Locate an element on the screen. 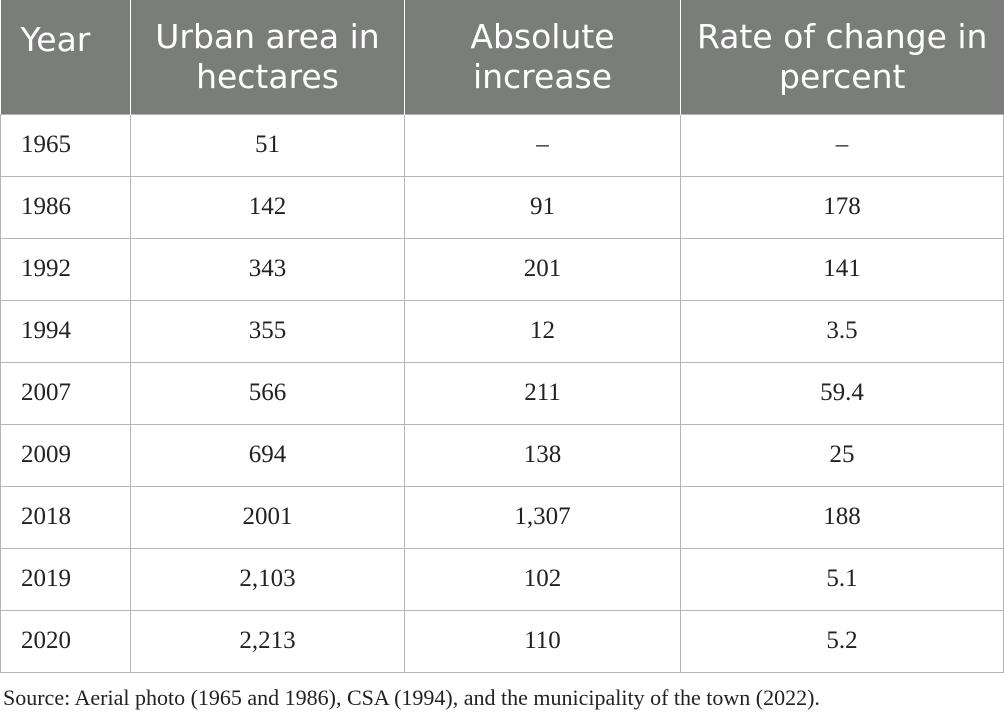 This screenshot has width=1004, height=719. cell-urban-area: 694 is located at coordinates (267, 455).